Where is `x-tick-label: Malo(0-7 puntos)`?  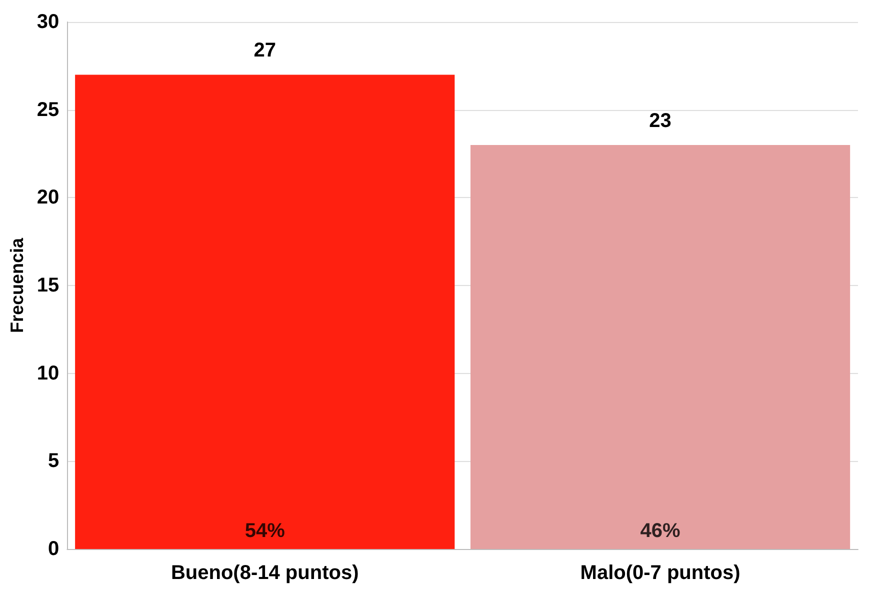
x-tick-label: Malo(0-7 puntos) is located at coordinates (660, 573).